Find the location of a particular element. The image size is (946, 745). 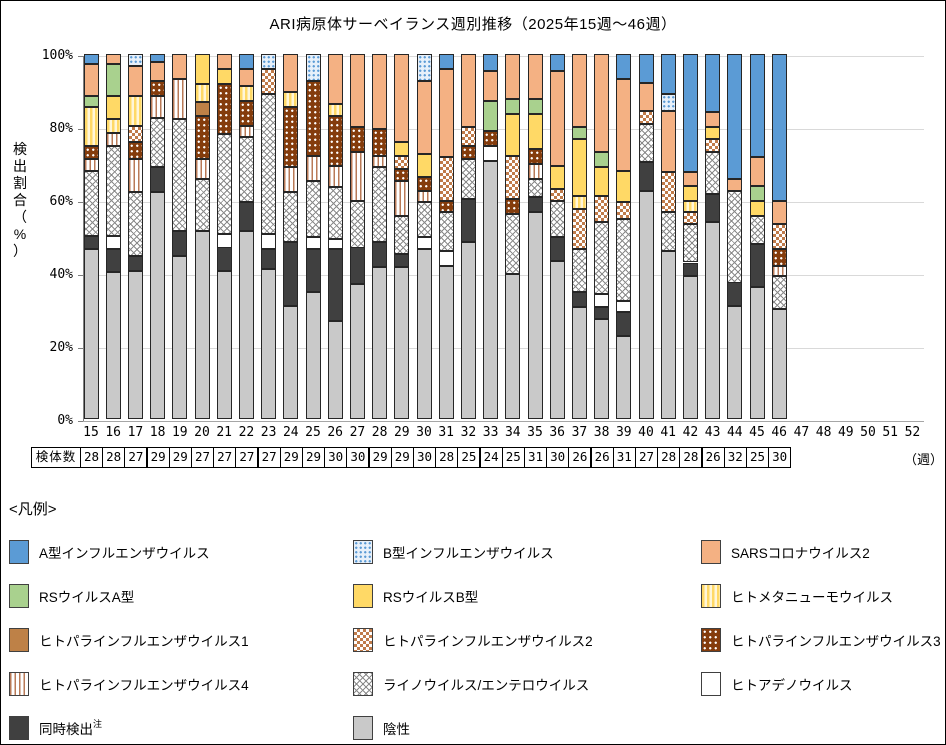

x-tick-label-24: 24 is located at coordinates (290, 432).